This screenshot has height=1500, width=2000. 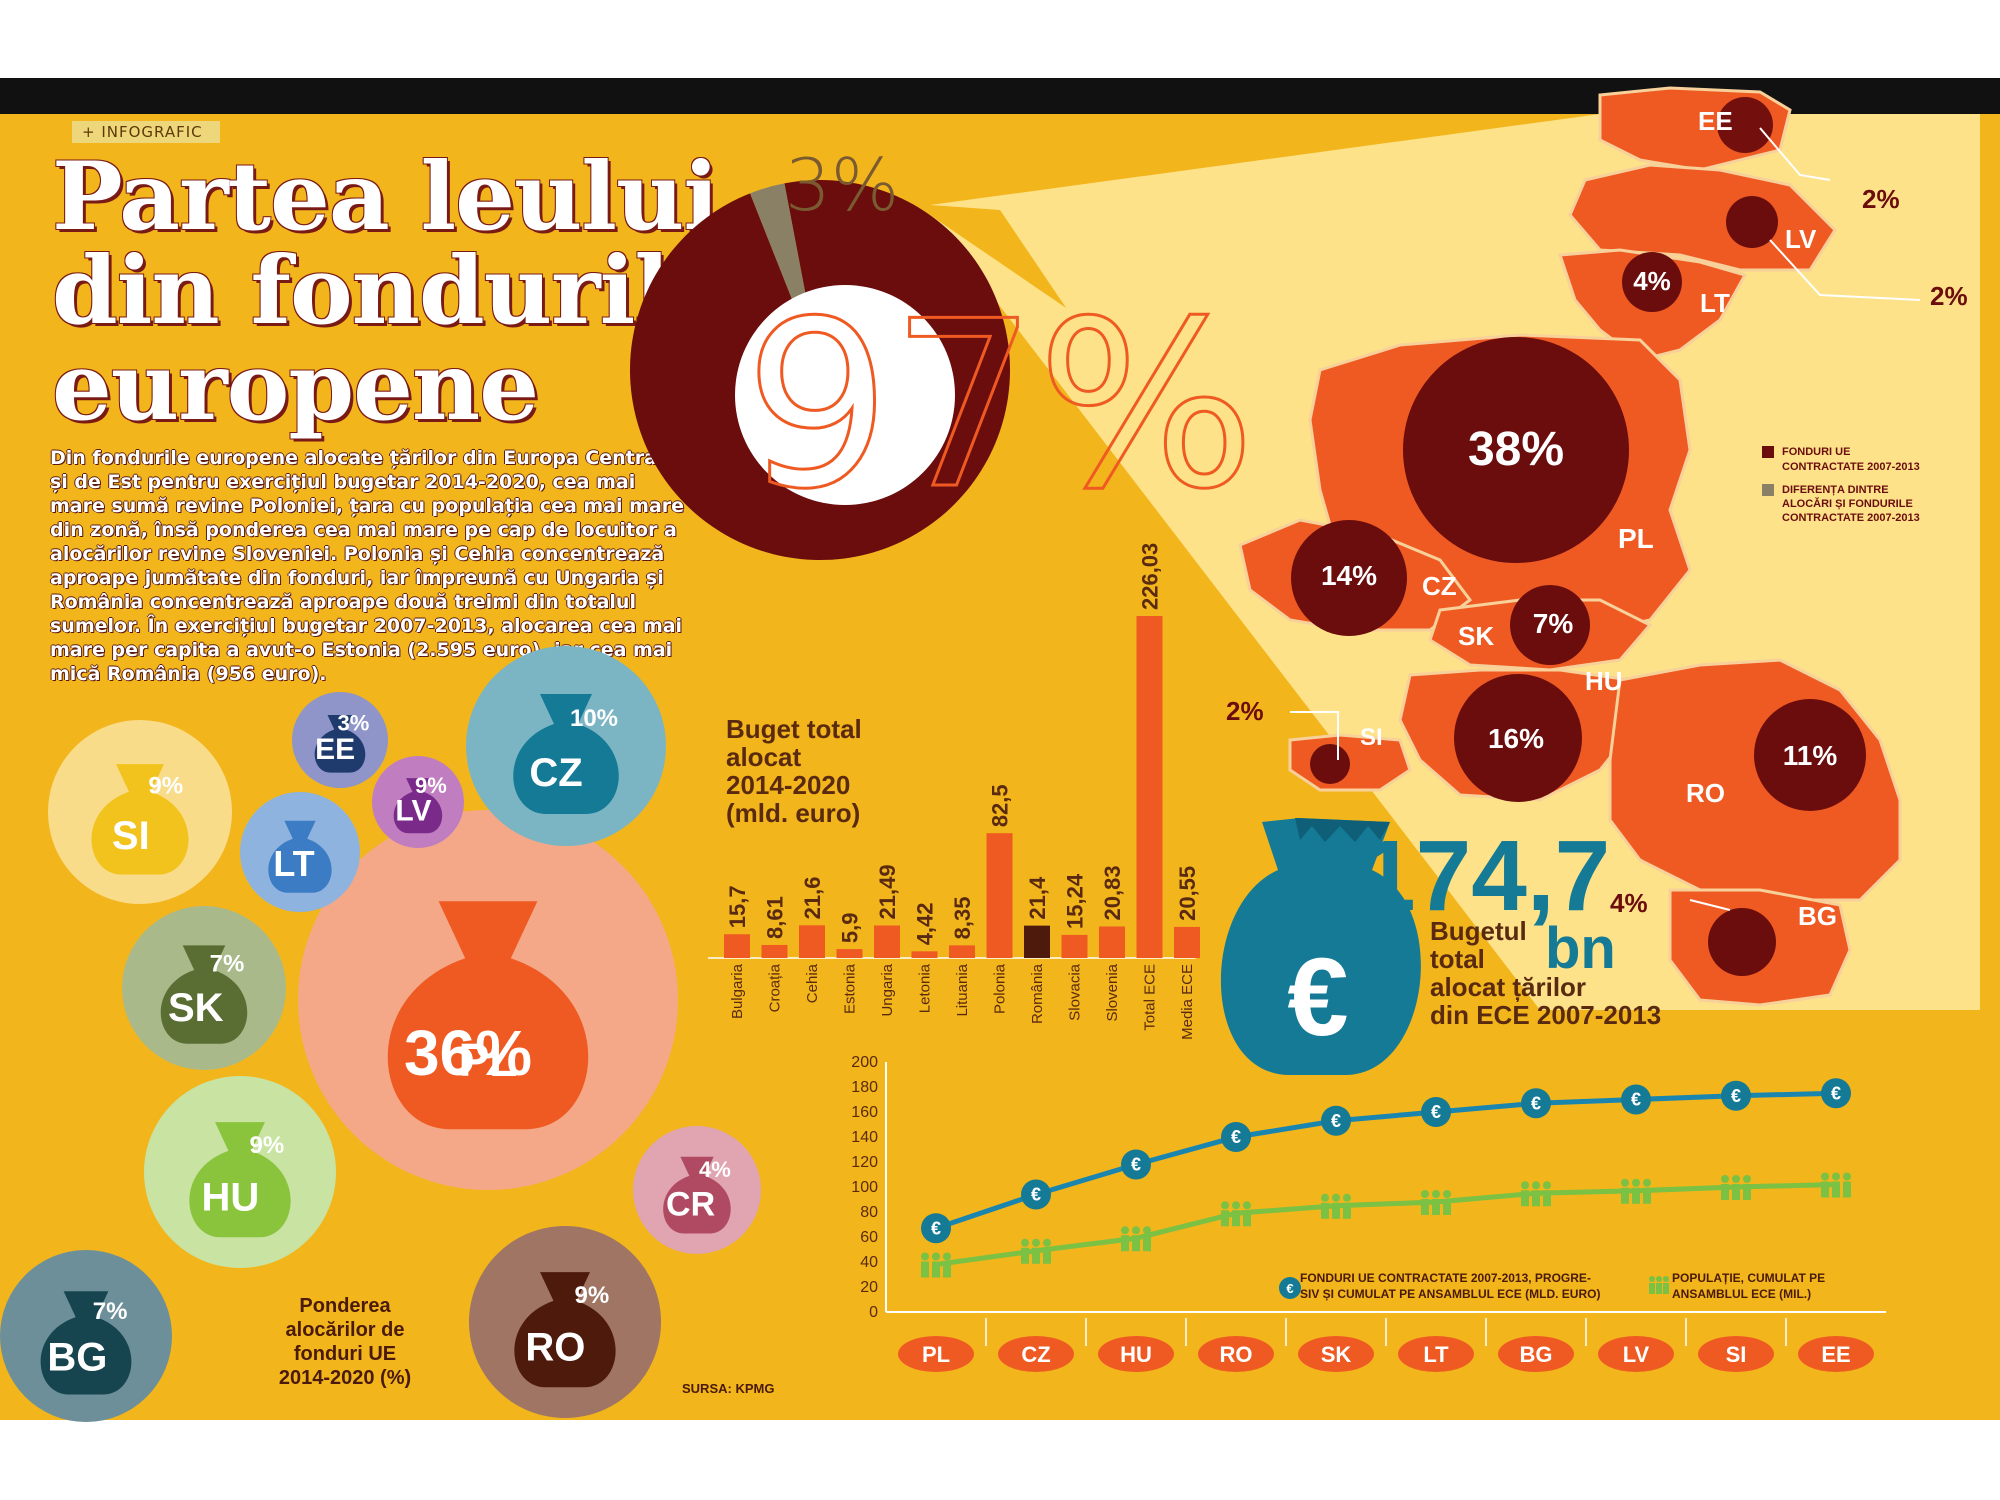 I want to click on bar-title-line-1: Buget total, so click(x=794, y=729).